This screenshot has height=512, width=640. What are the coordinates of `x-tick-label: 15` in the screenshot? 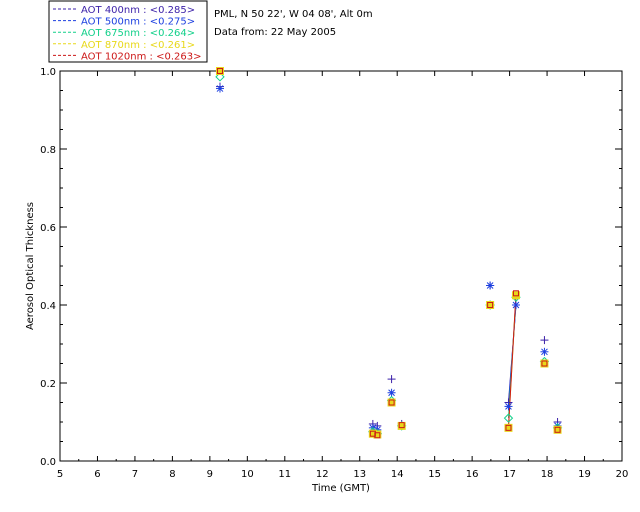 It's located at (434, 474).